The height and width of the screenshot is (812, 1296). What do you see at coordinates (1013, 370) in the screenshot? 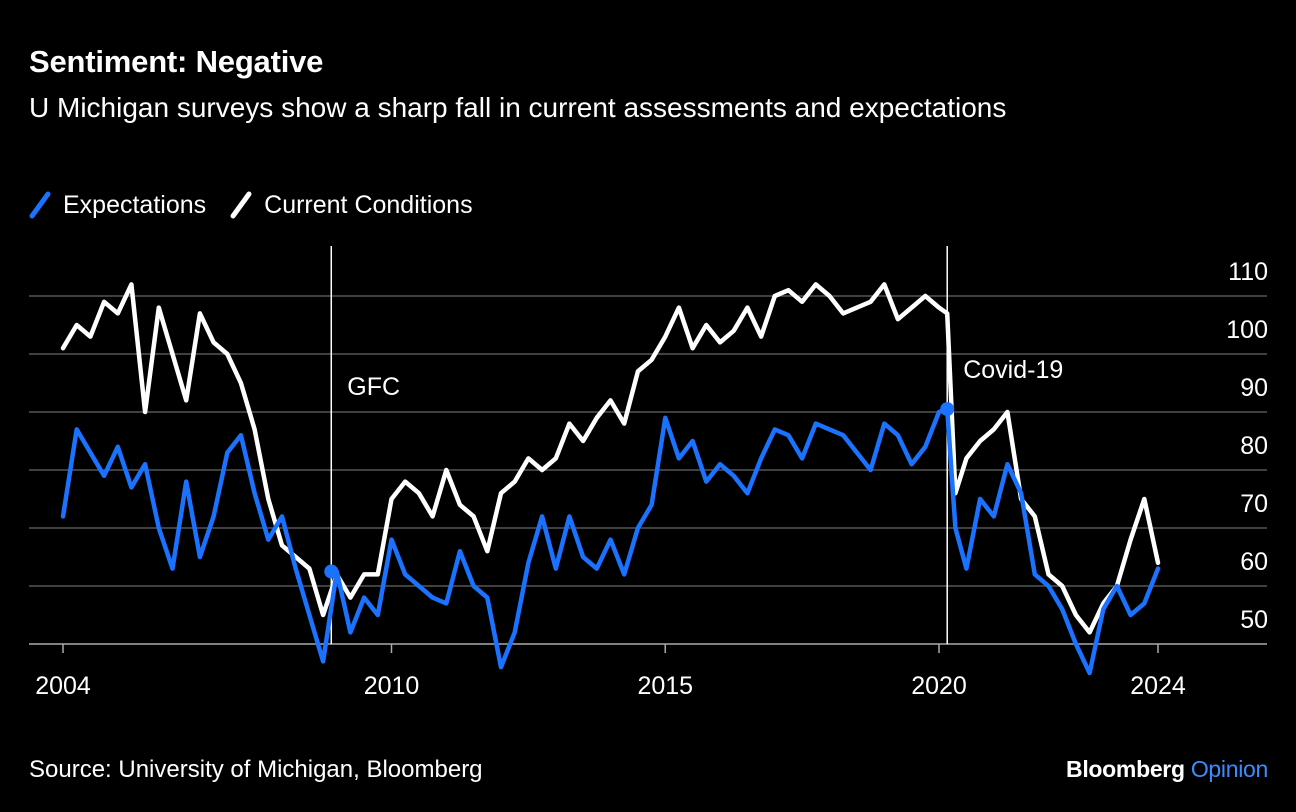
I see `annotation-label: Covid-19` at bounding box center [1013, 370].